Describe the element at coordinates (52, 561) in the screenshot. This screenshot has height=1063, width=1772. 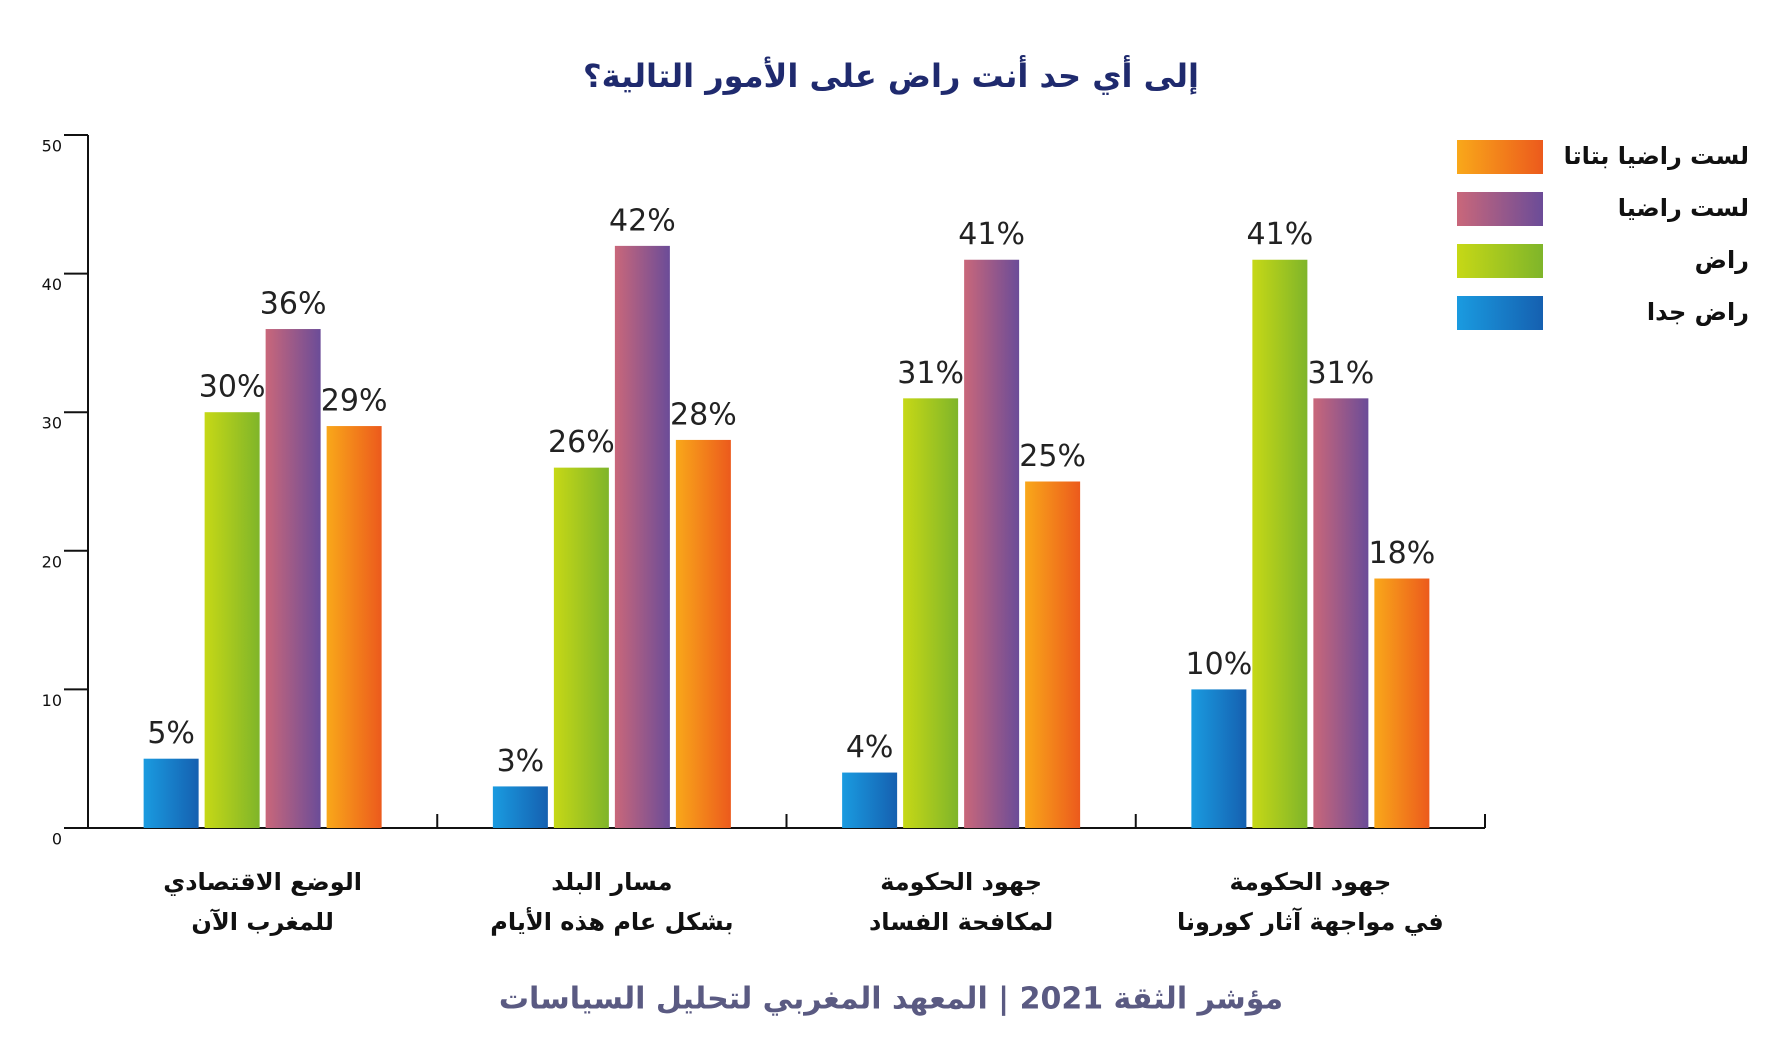
I see `y-tick-label: 20` at that location.